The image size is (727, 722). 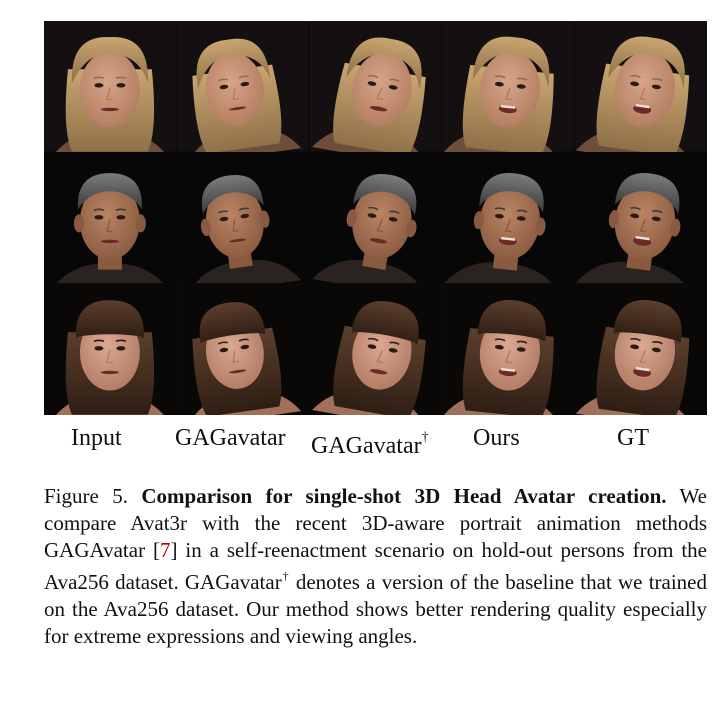 What do you see at coordinates (242, 349) in the screenshot?
I see `face-image-young-woman-col2` at bounding box center [242, 349].